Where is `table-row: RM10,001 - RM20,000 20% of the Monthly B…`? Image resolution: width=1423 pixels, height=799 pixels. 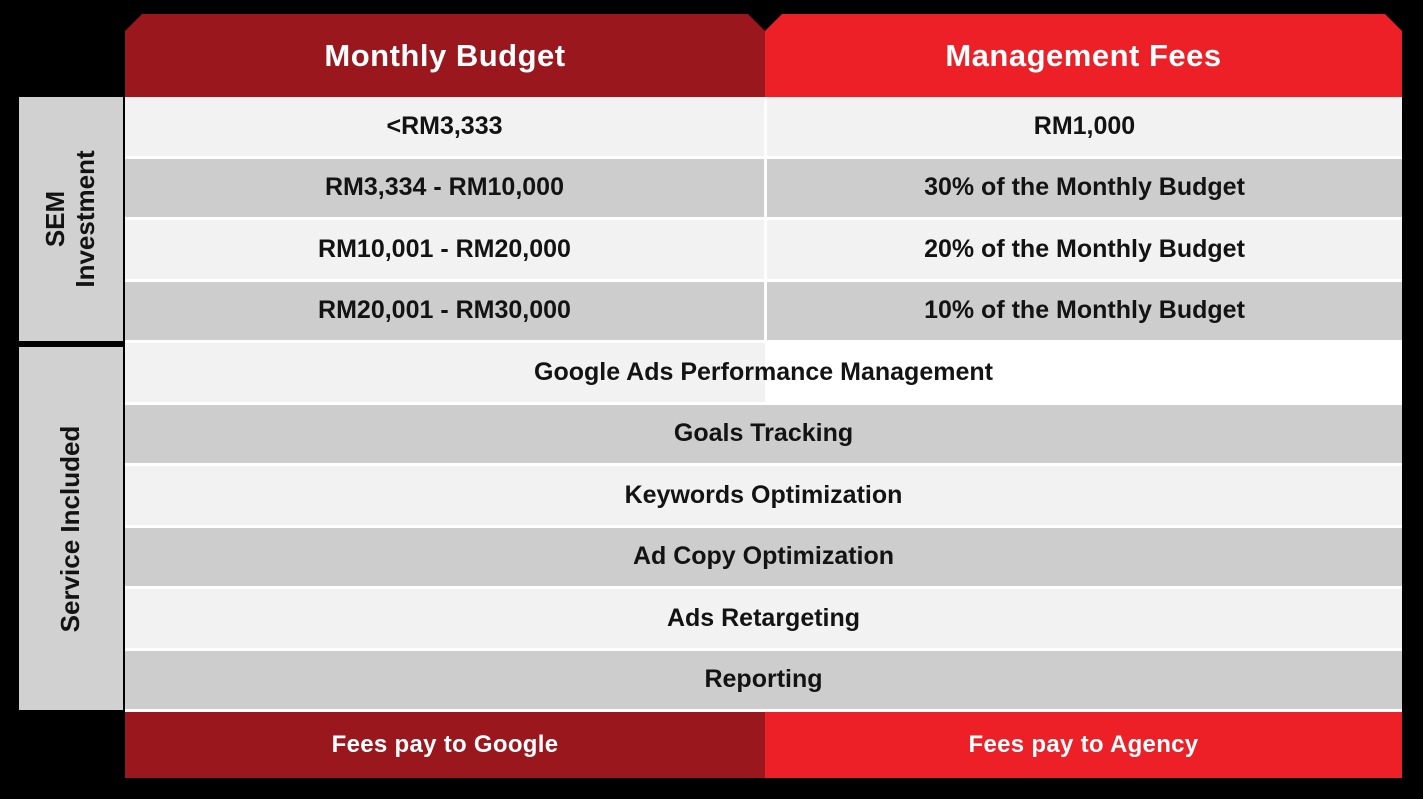
table-row: RM10,001 - RM20,000 20% of the Monthly B… is located at coordinates (763, 249).